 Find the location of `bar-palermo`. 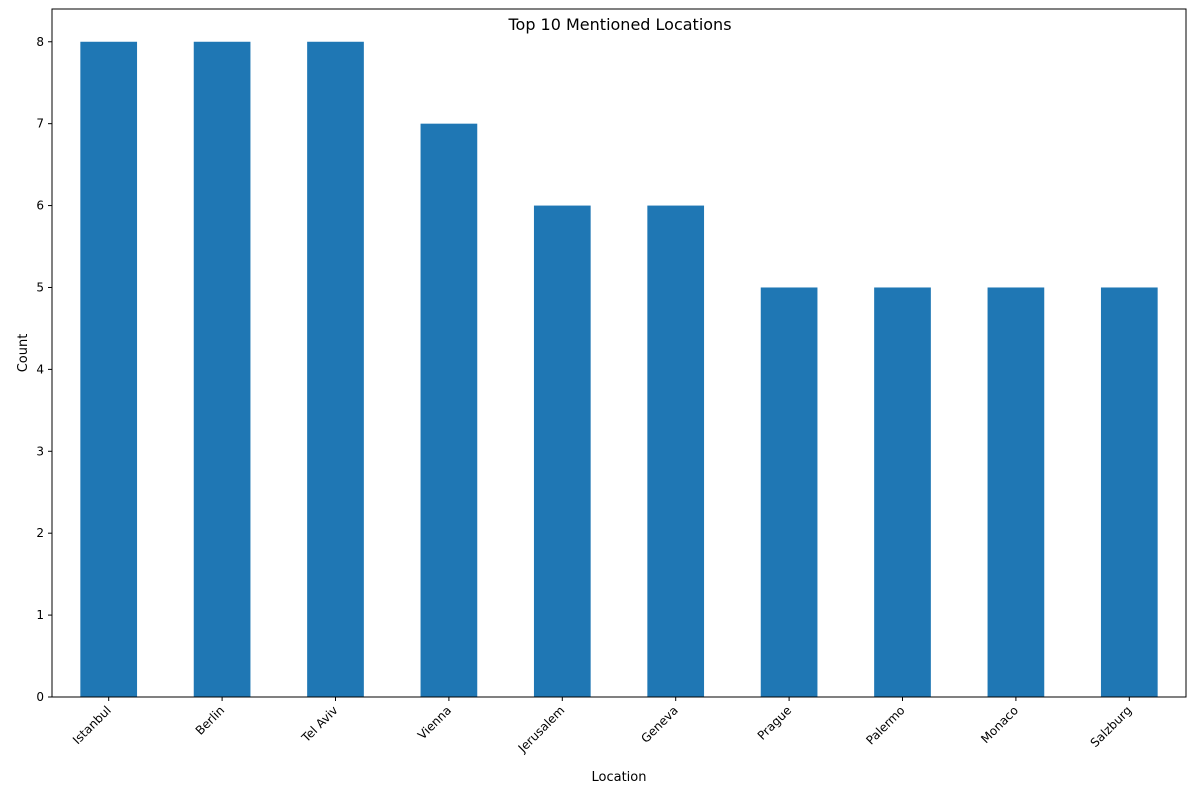

bar-palermo is located at coordinates (902, 492).